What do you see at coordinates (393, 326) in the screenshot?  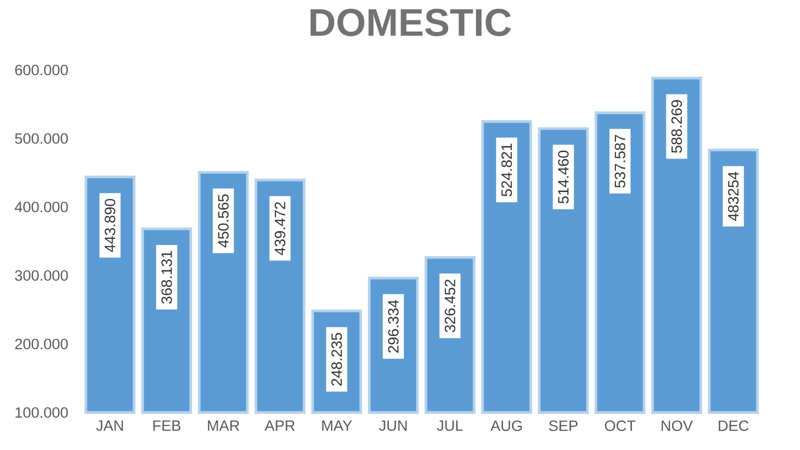 I see `data-label: 296.334` at bounding box center [393, 326].